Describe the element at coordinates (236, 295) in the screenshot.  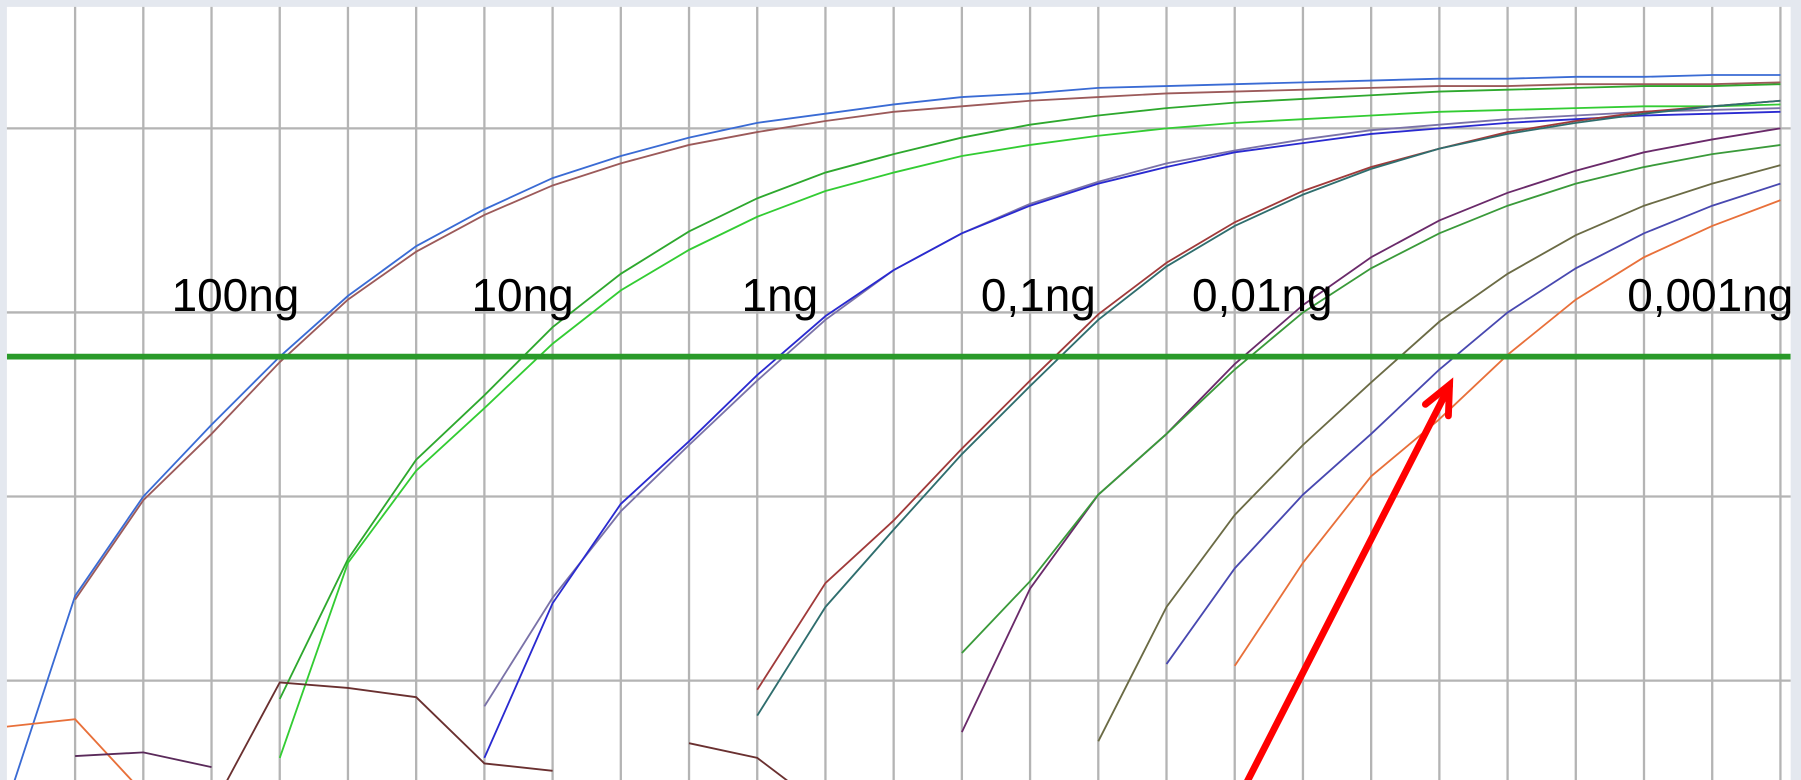
I see `annotation: 100ng` at that location.